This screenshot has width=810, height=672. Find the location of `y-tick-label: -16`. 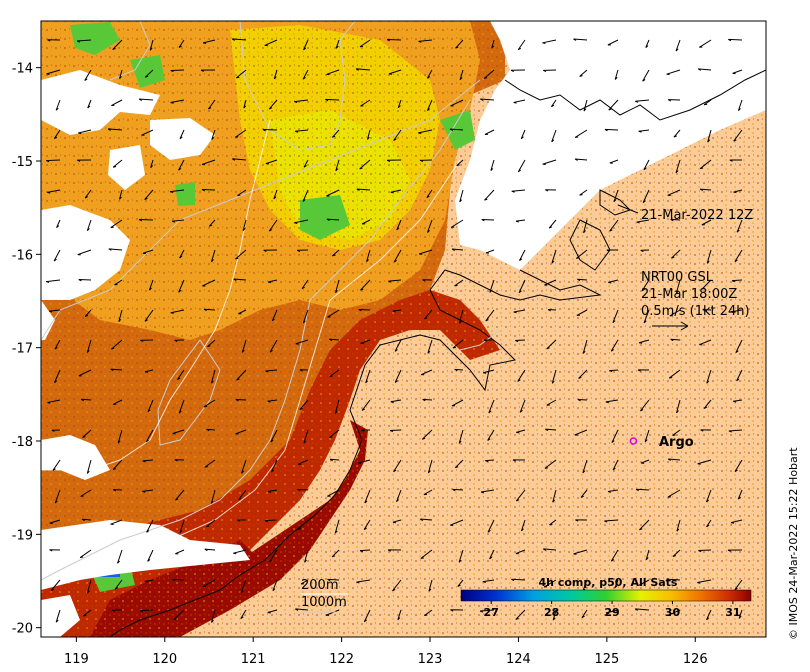

y-tick-label: -16 is located at coordinates (22, 255).